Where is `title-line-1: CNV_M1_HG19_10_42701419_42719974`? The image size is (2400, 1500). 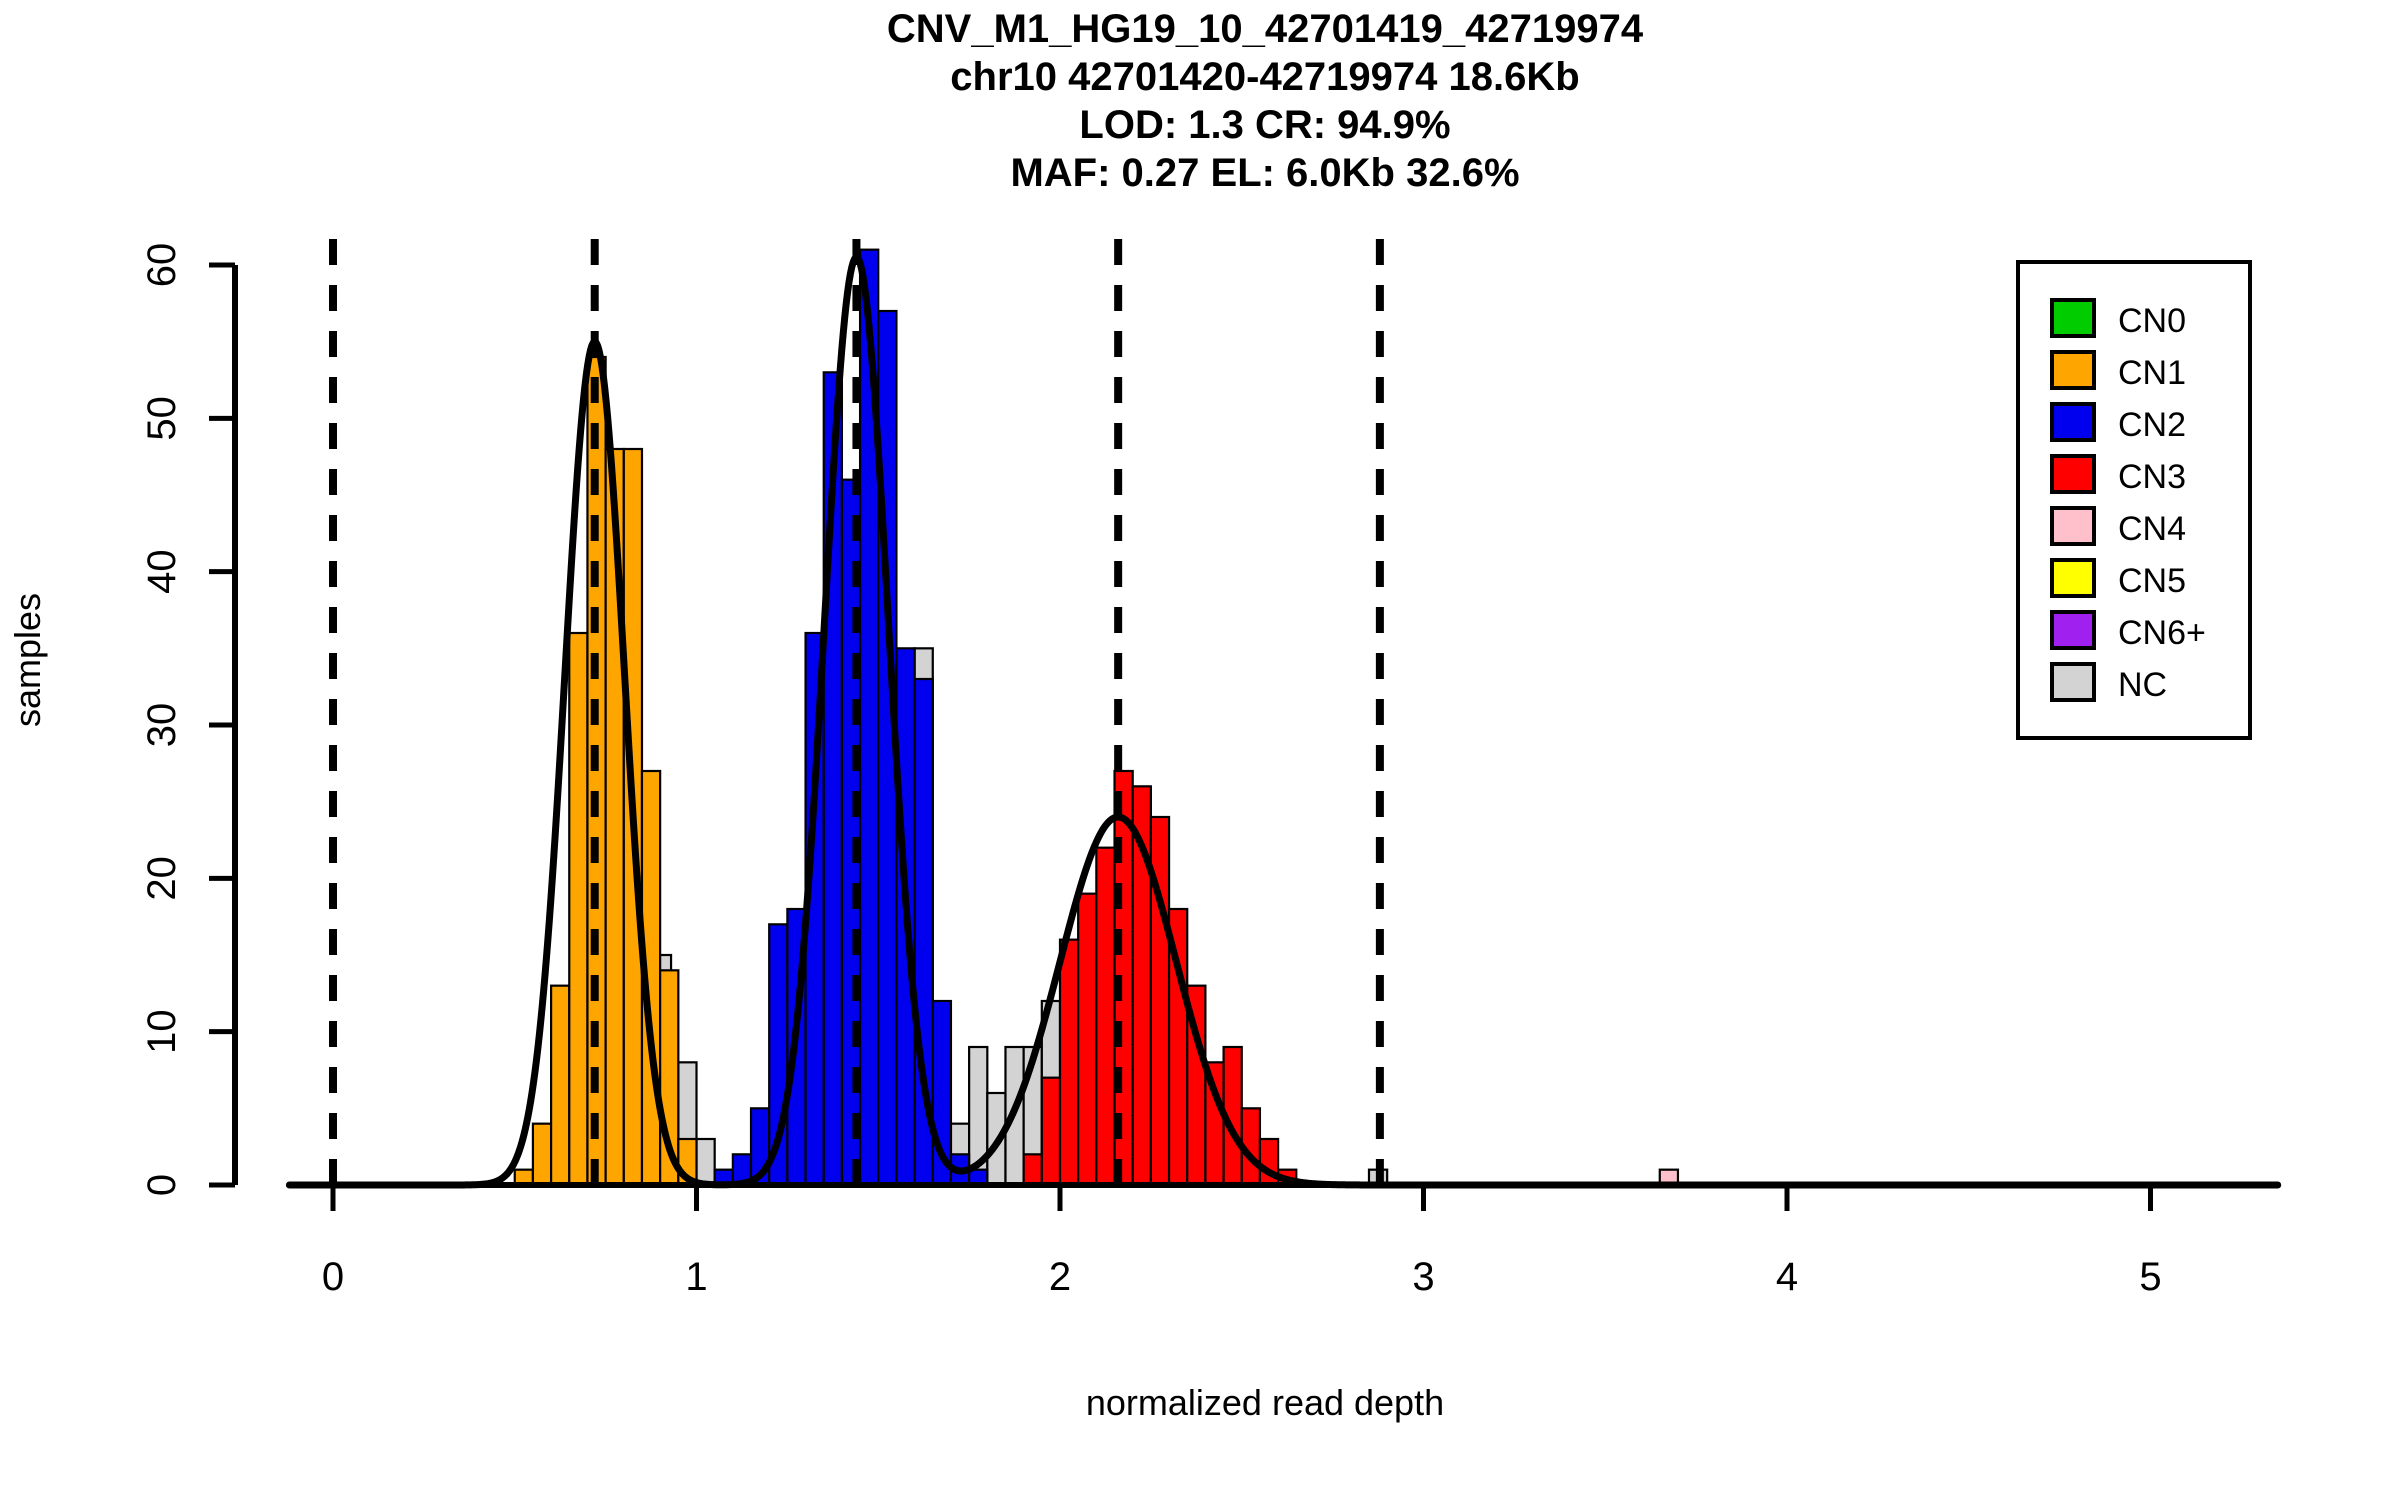
title-line-1: CNV_M1_HG19_10_42701419_42719974 is located at coordinates (1265, 29).